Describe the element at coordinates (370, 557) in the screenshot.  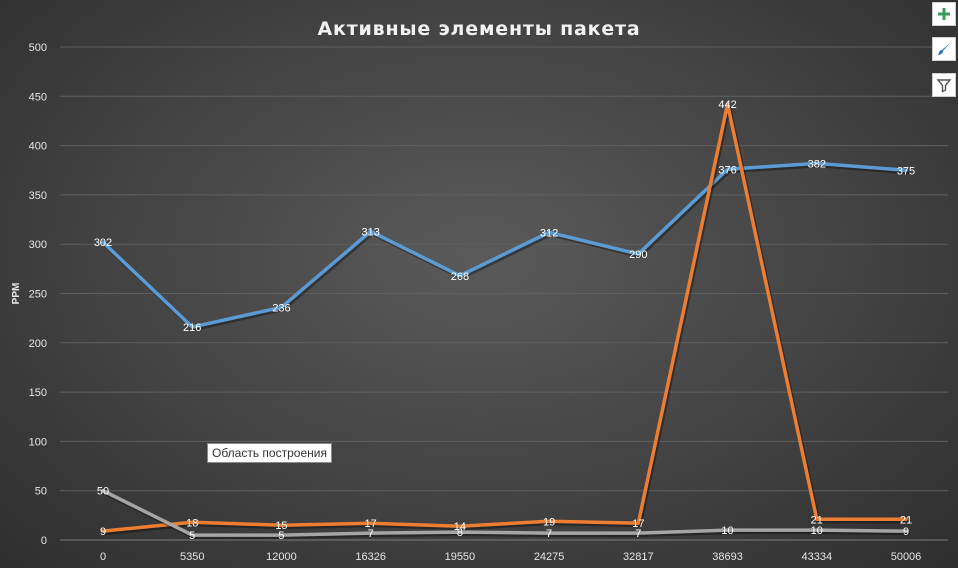
I see `x-tick-label: 16326` at that location.